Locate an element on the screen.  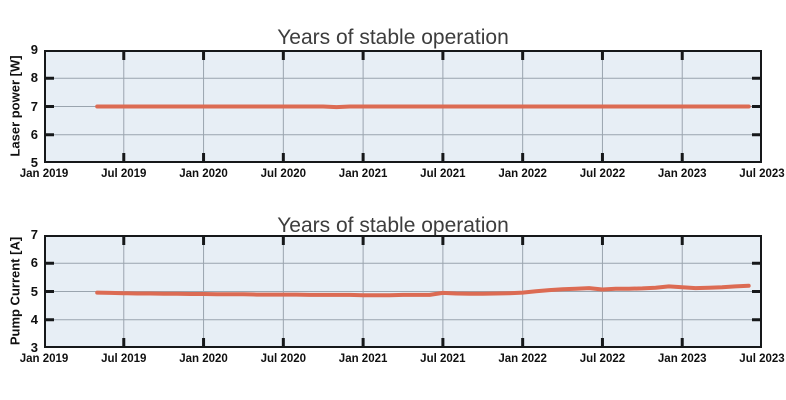
y-tick-label: 4 is located at coordinates (34, 319).